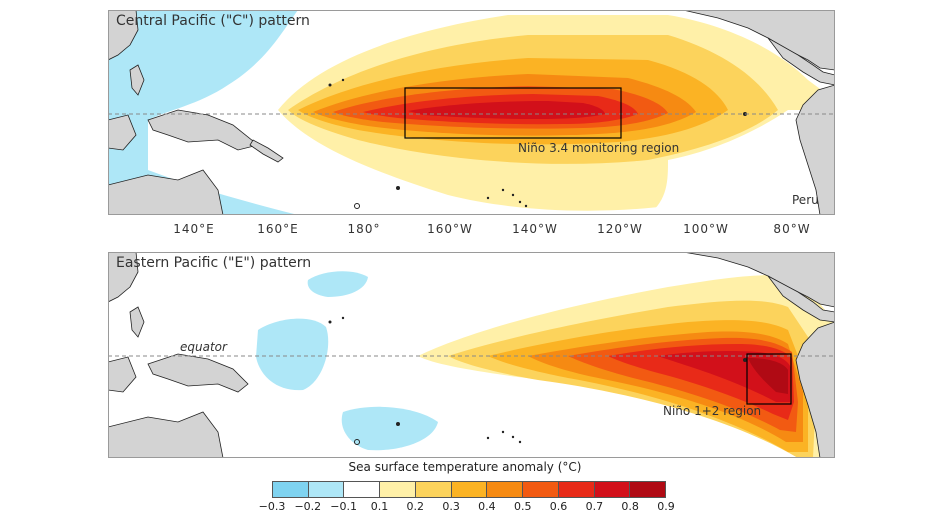  Describe the element at coordinates (343, 506) in the screenshot. I see `legend-tick-label: −0.1` at that location.